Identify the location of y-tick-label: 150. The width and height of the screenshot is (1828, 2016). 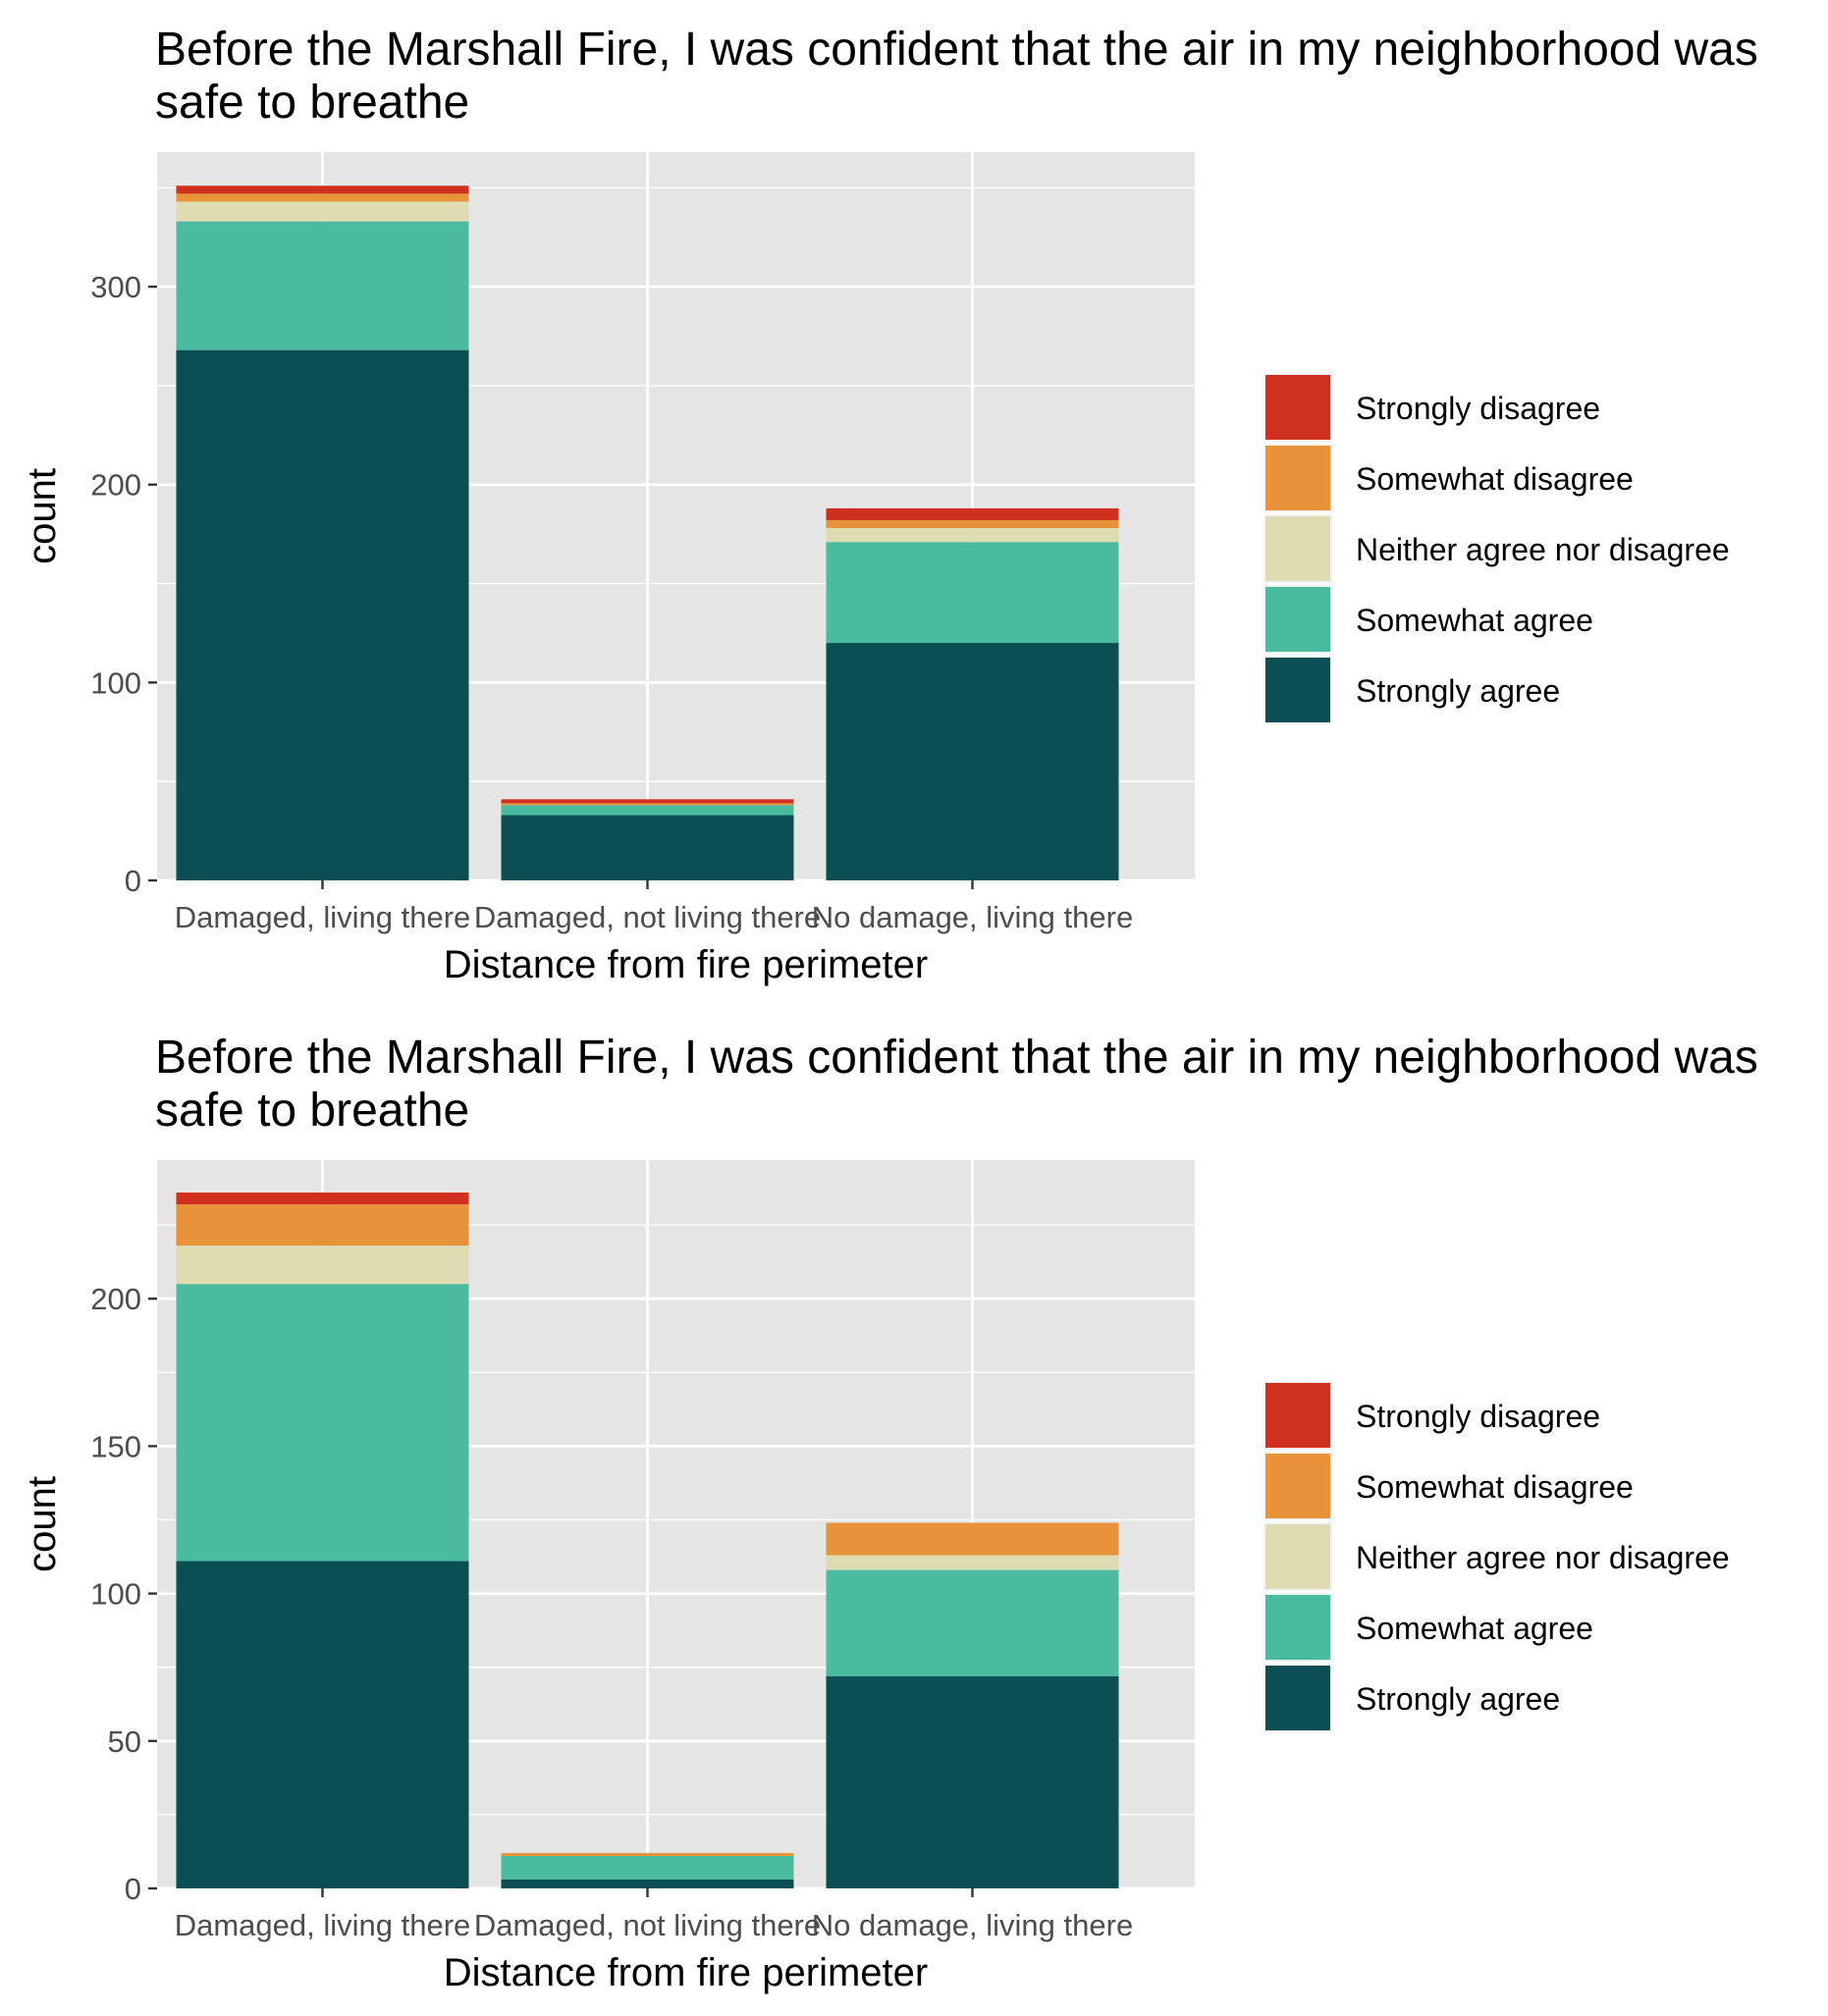
(115, 1446).